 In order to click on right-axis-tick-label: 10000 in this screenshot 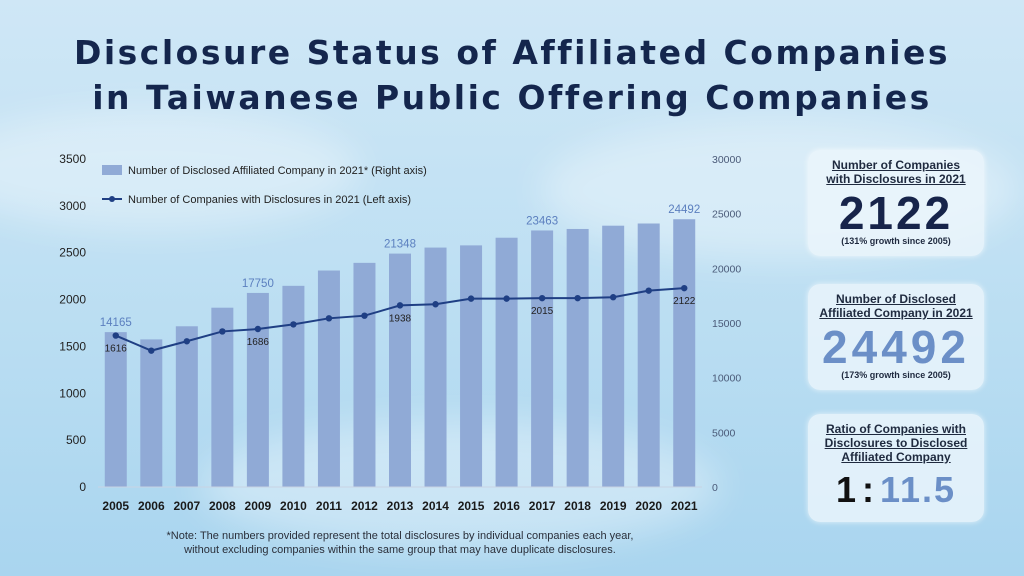, I will do `click(726, 379)`.